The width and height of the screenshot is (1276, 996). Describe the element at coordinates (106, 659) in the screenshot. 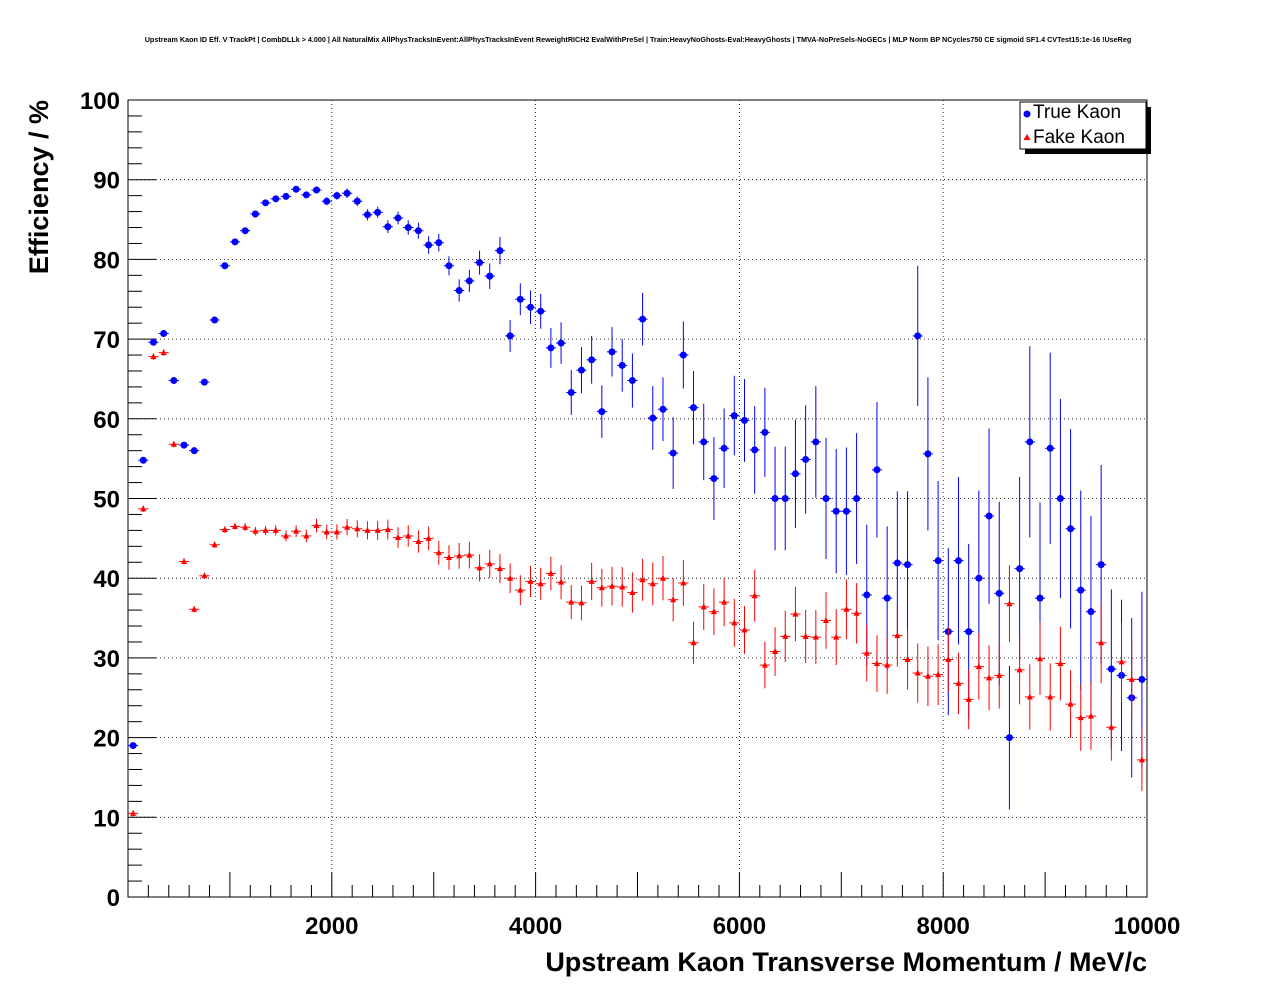

I see `y-tick-label: 30` at that location.